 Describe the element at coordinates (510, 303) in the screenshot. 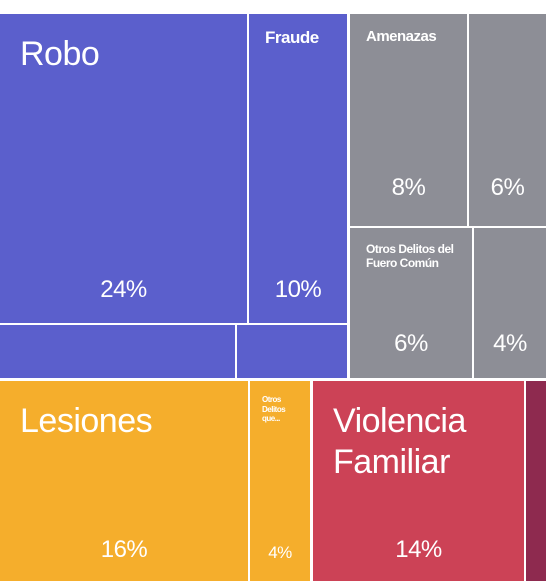

I see `tile: 4%` at that location.